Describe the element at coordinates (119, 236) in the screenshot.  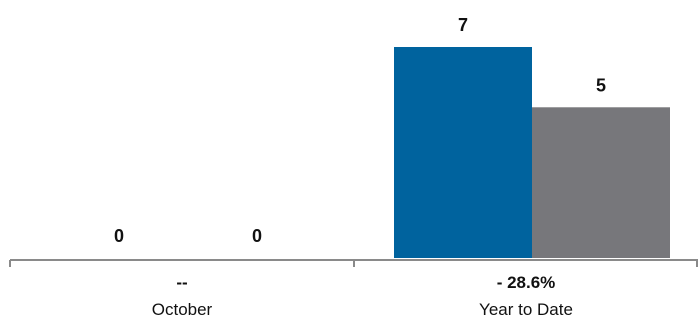
I see `data-label-october-series-1: 0` at that location.